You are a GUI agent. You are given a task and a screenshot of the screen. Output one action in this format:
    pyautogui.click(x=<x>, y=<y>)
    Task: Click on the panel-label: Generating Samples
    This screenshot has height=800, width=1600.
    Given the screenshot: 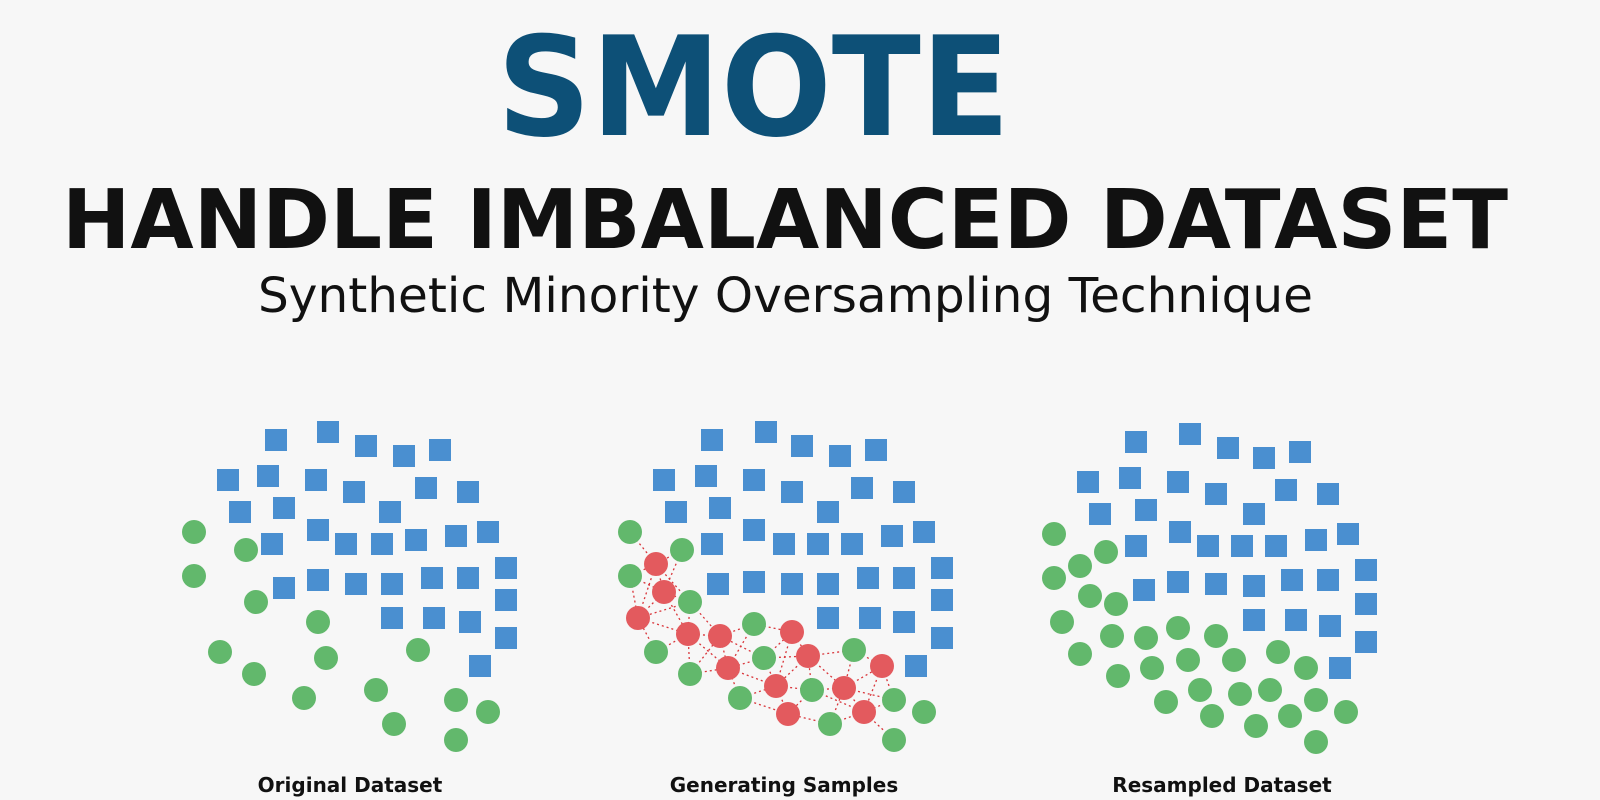 What is the action you would take?
    pyautogui.click(x=784, y=785)
    